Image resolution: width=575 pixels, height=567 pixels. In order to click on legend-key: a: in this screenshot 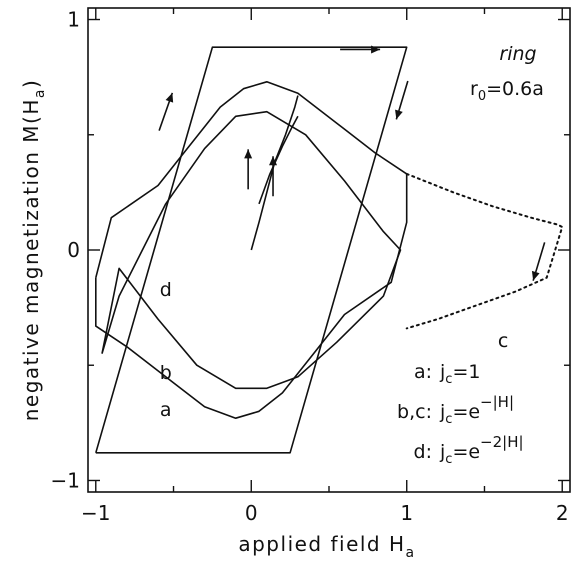, I will do `click(423, 372)`.